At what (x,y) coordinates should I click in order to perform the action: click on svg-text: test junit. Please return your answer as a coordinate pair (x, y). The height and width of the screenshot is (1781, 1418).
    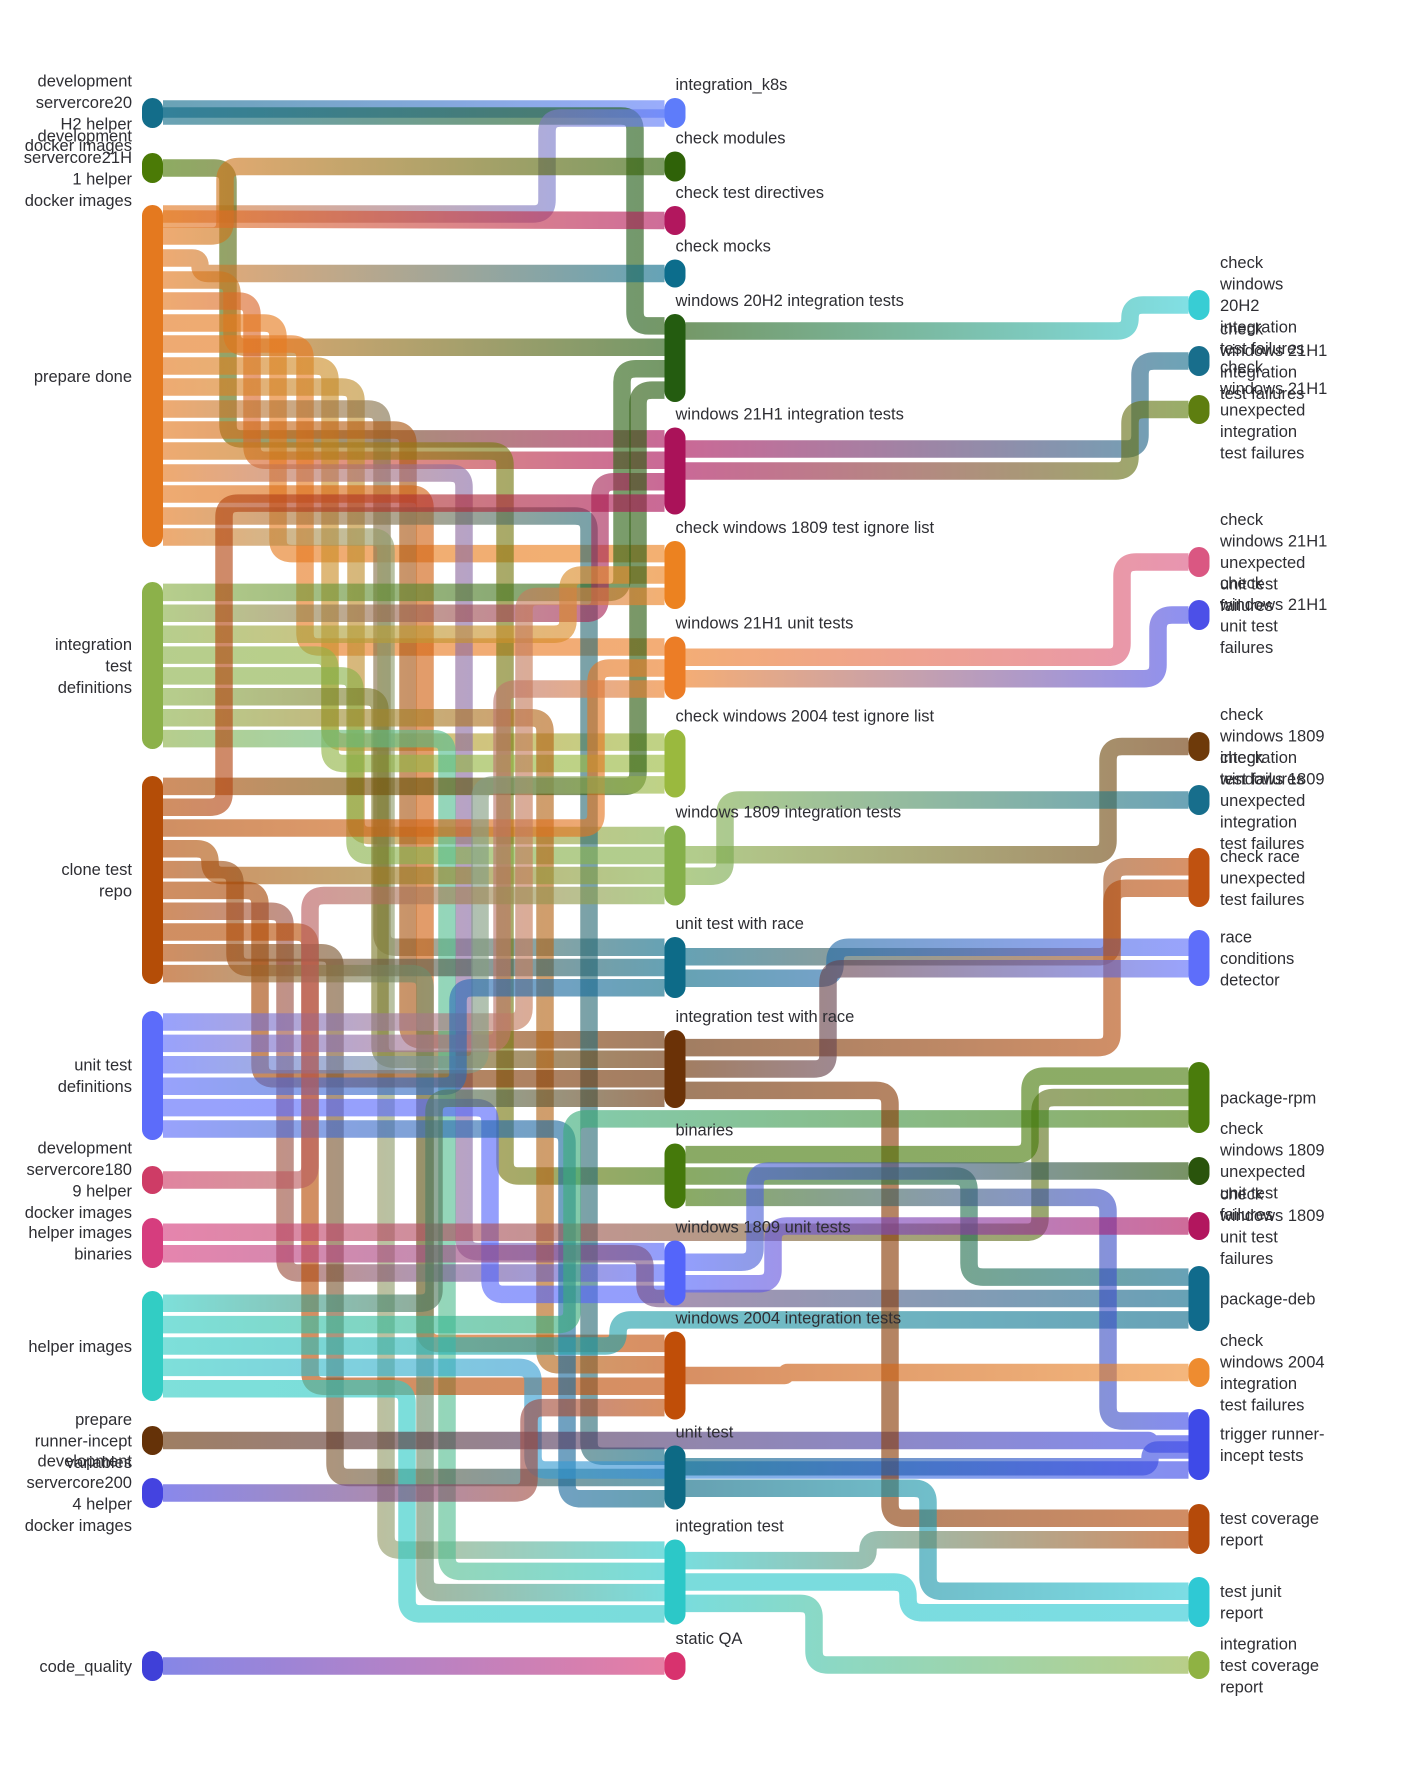
    Looking at the image, I should click on (1251, 1592).